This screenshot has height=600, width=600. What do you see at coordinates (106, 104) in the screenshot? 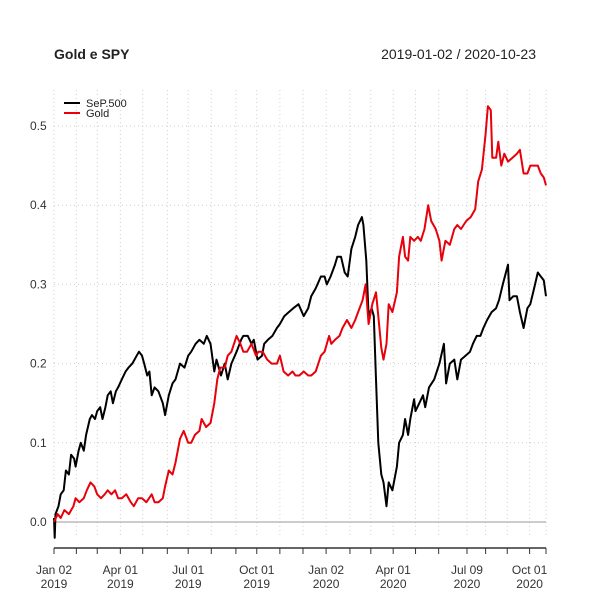
I see `legend-label-sp500: SeP.500` at bounding box center [106, 104].